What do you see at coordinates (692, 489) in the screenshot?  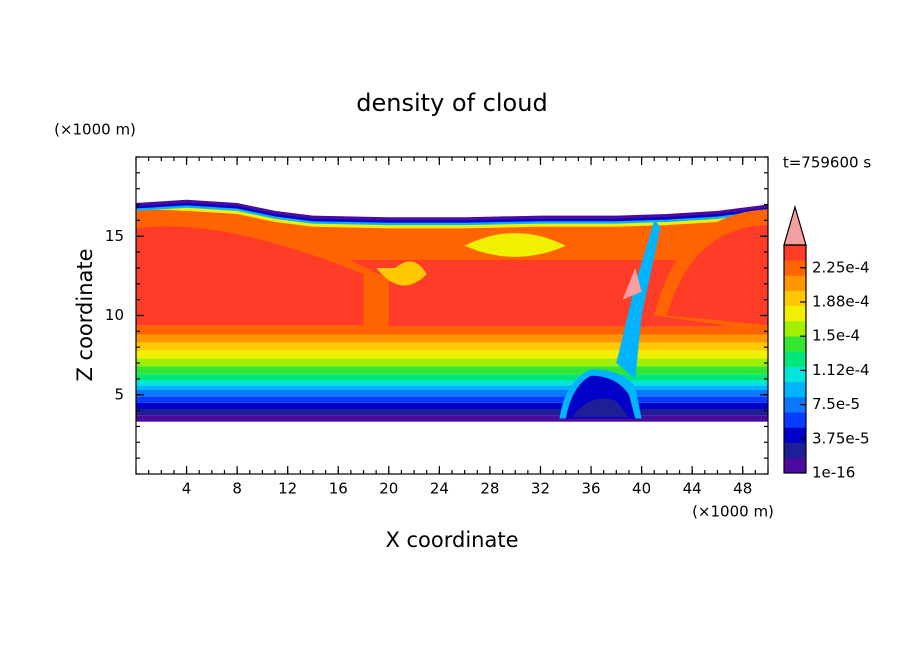 I see `x-tick-label: 44` at bounding box center [692, 489].